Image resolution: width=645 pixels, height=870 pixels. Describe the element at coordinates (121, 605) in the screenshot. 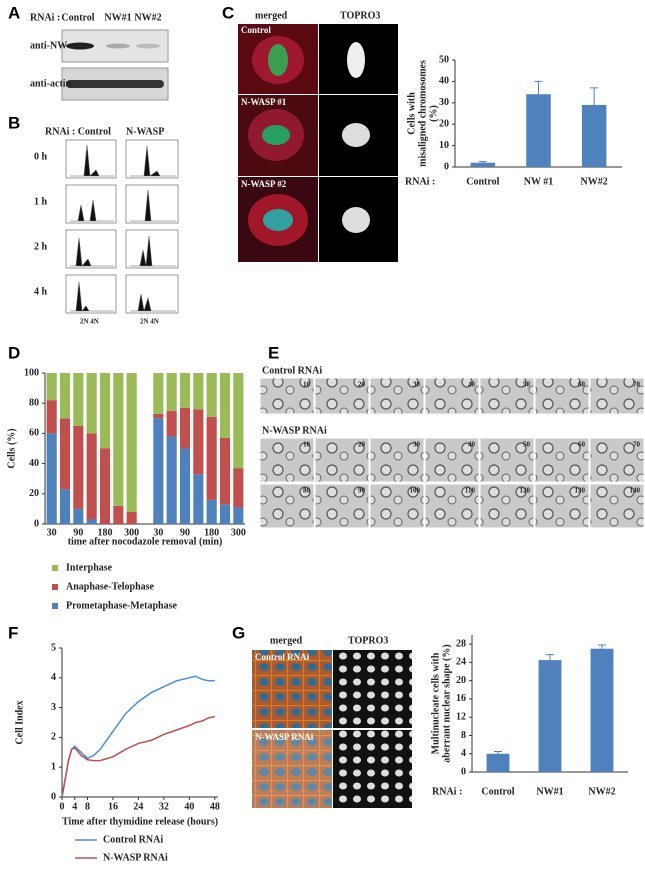

I see `legend-label: Prometaphase-Metaphase` at that location.